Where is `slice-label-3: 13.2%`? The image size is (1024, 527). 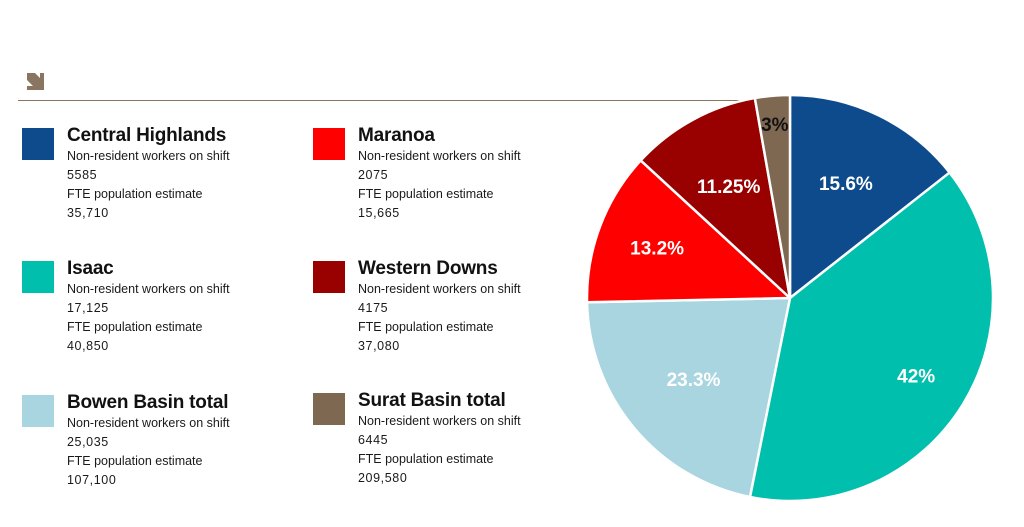
slice-label-3: 13.2% is located at coordinates (657, 249).